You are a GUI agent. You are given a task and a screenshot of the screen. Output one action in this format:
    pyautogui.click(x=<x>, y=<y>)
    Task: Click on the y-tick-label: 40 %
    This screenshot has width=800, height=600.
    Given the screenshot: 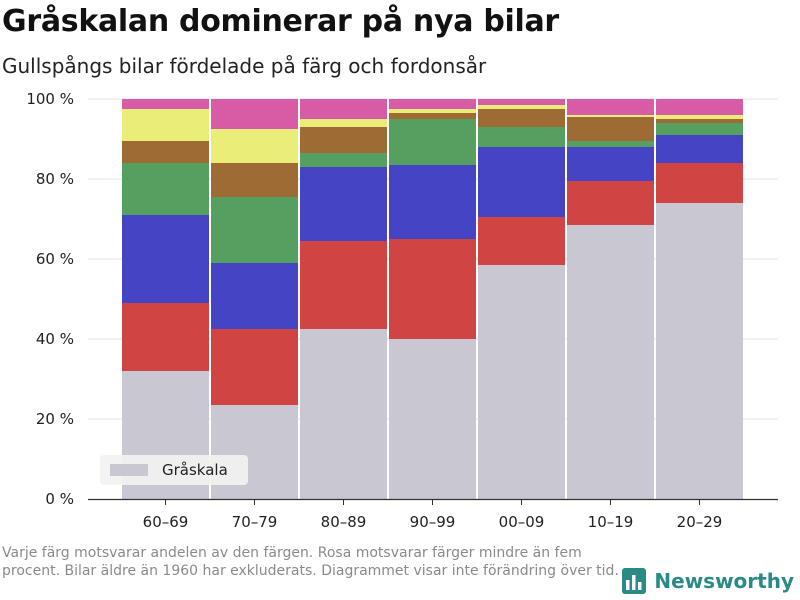 What is the action you would take?
    pyautogui.click(x=55, y=339)
    